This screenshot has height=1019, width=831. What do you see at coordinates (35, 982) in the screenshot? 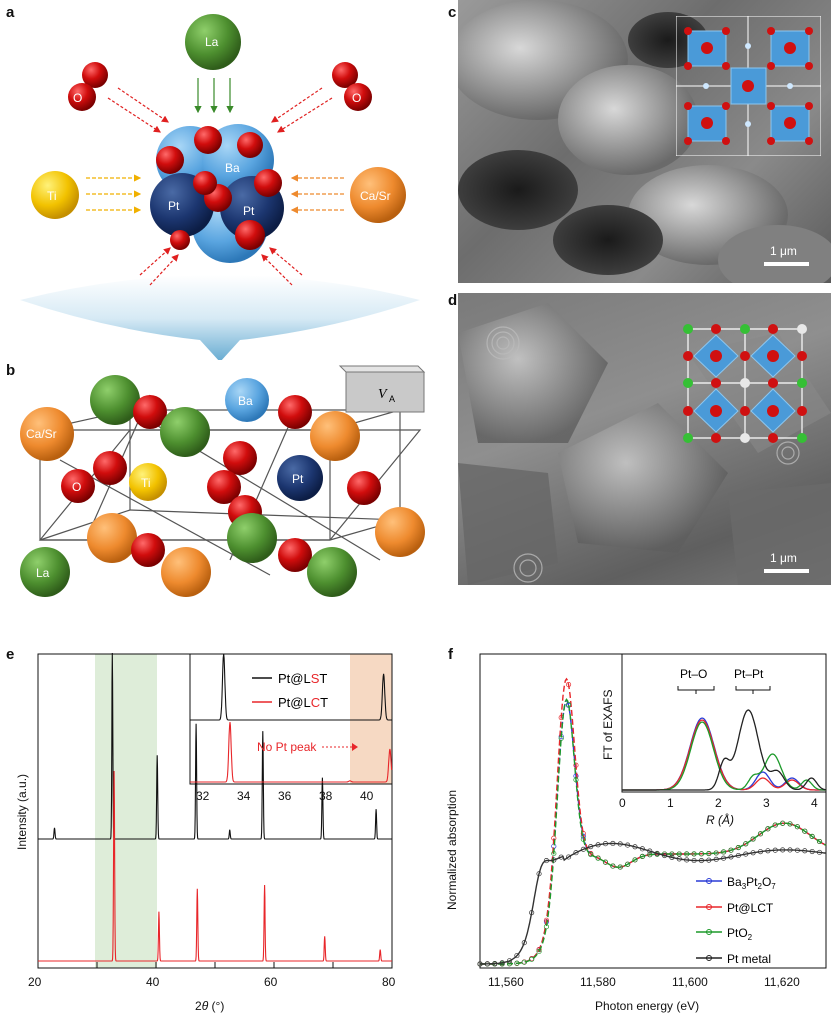
I see `xtick-20: 20` at bounding box center [35, 982].